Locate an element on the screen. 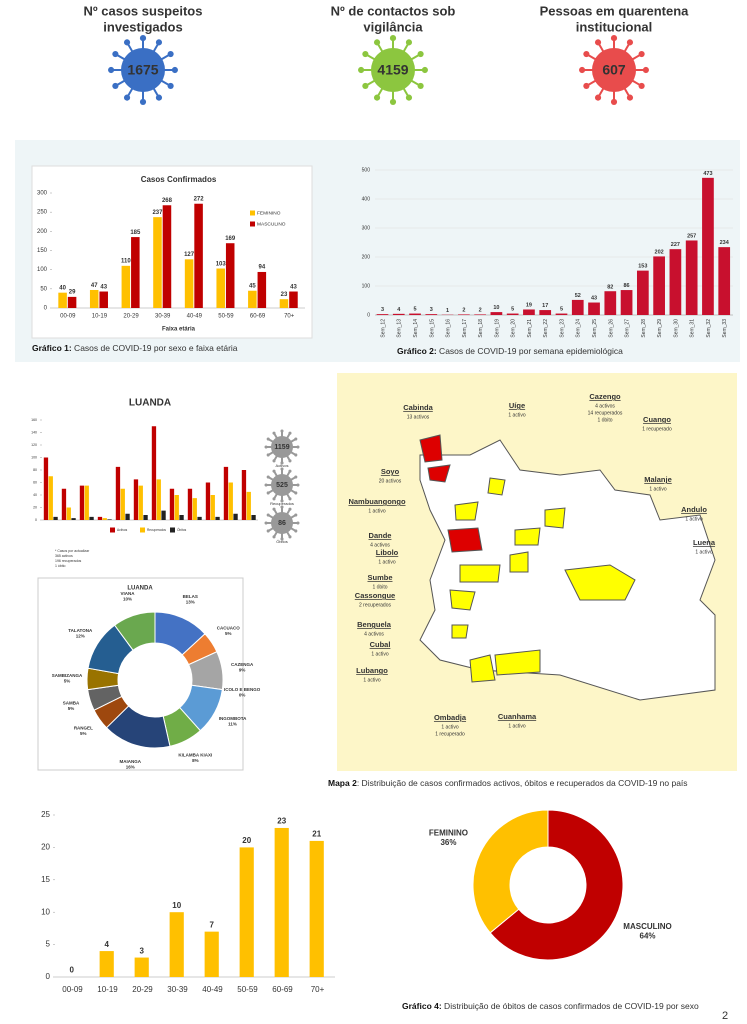 This screenshot has width=747, height=1024. map-label: Libolo is located at coordinates (387, 552).